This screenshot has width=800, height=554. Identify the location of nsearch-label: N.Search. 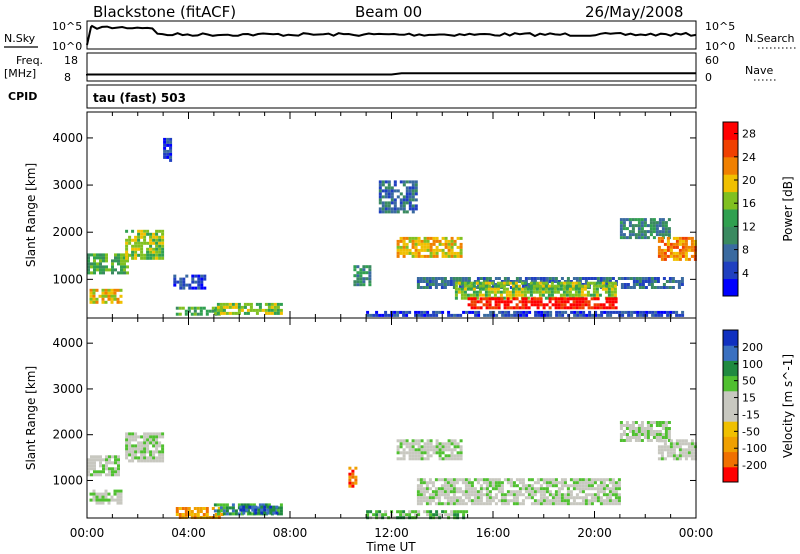
(770, 38).